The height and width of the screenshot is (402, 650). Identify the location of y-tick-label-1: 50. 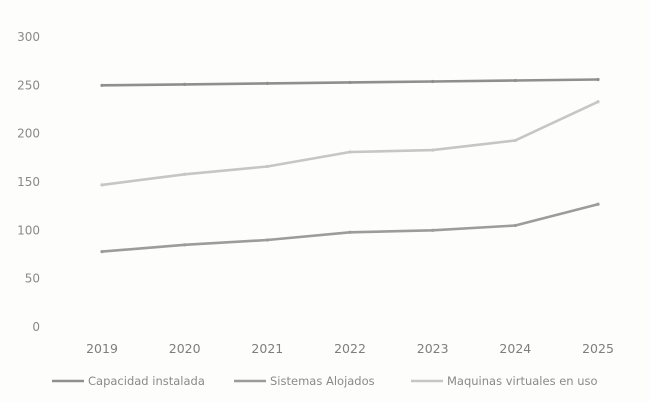
(32, 279).